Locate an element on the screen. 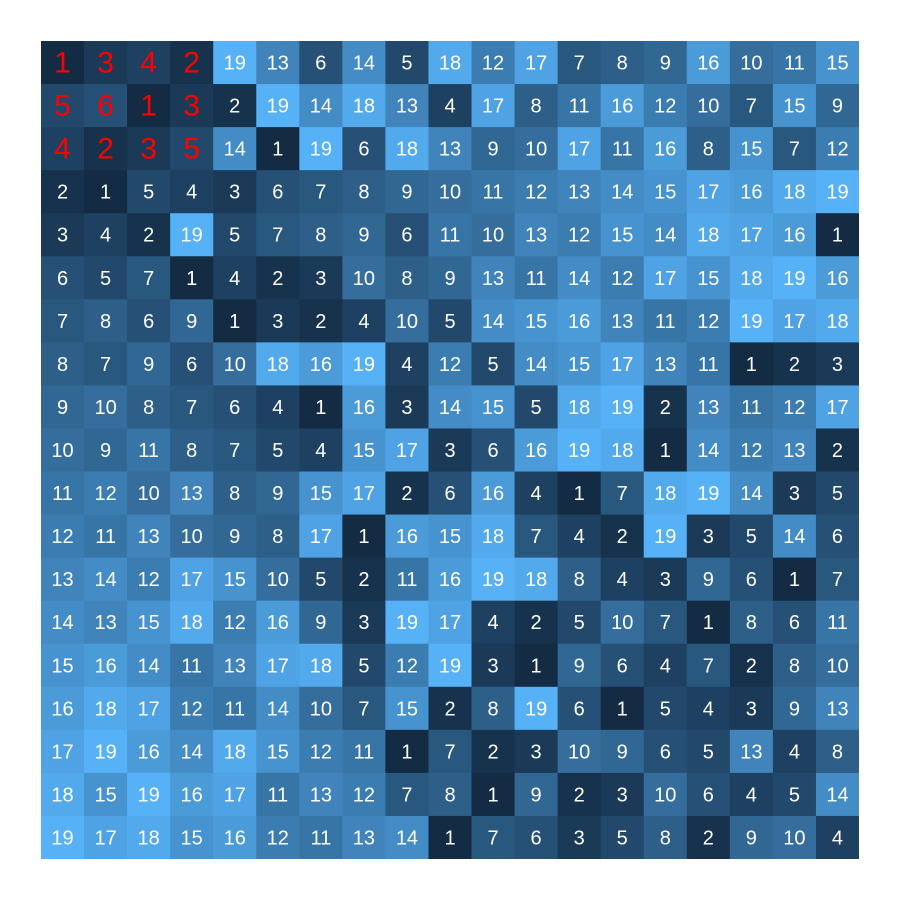  cell-label: 3 is located at coordinates (449, 451).